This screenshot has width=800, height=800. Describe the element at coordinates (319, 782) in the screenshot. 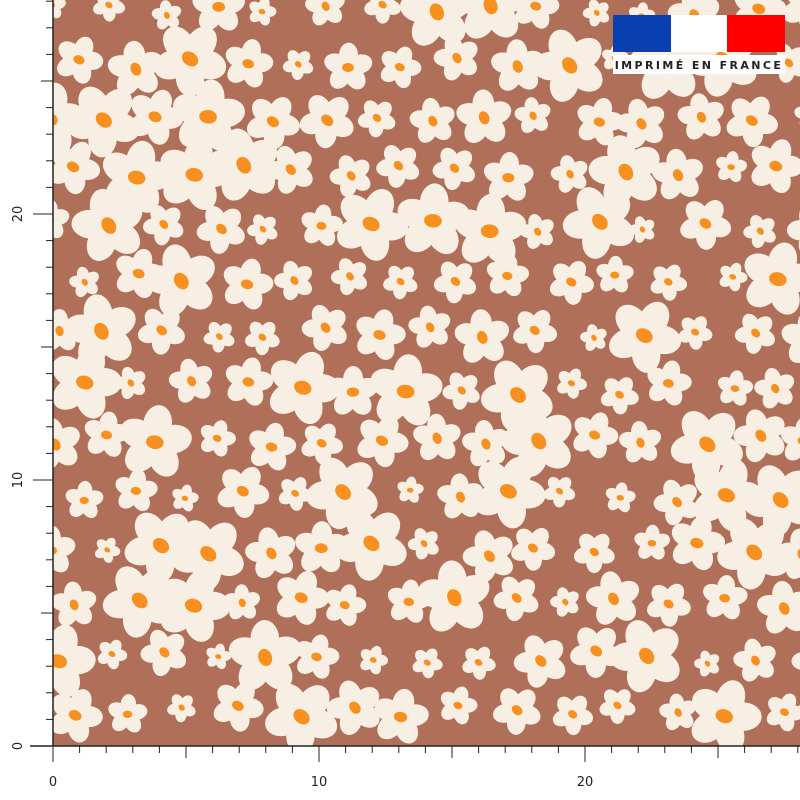

I see `ruler-label: 10` at that location.